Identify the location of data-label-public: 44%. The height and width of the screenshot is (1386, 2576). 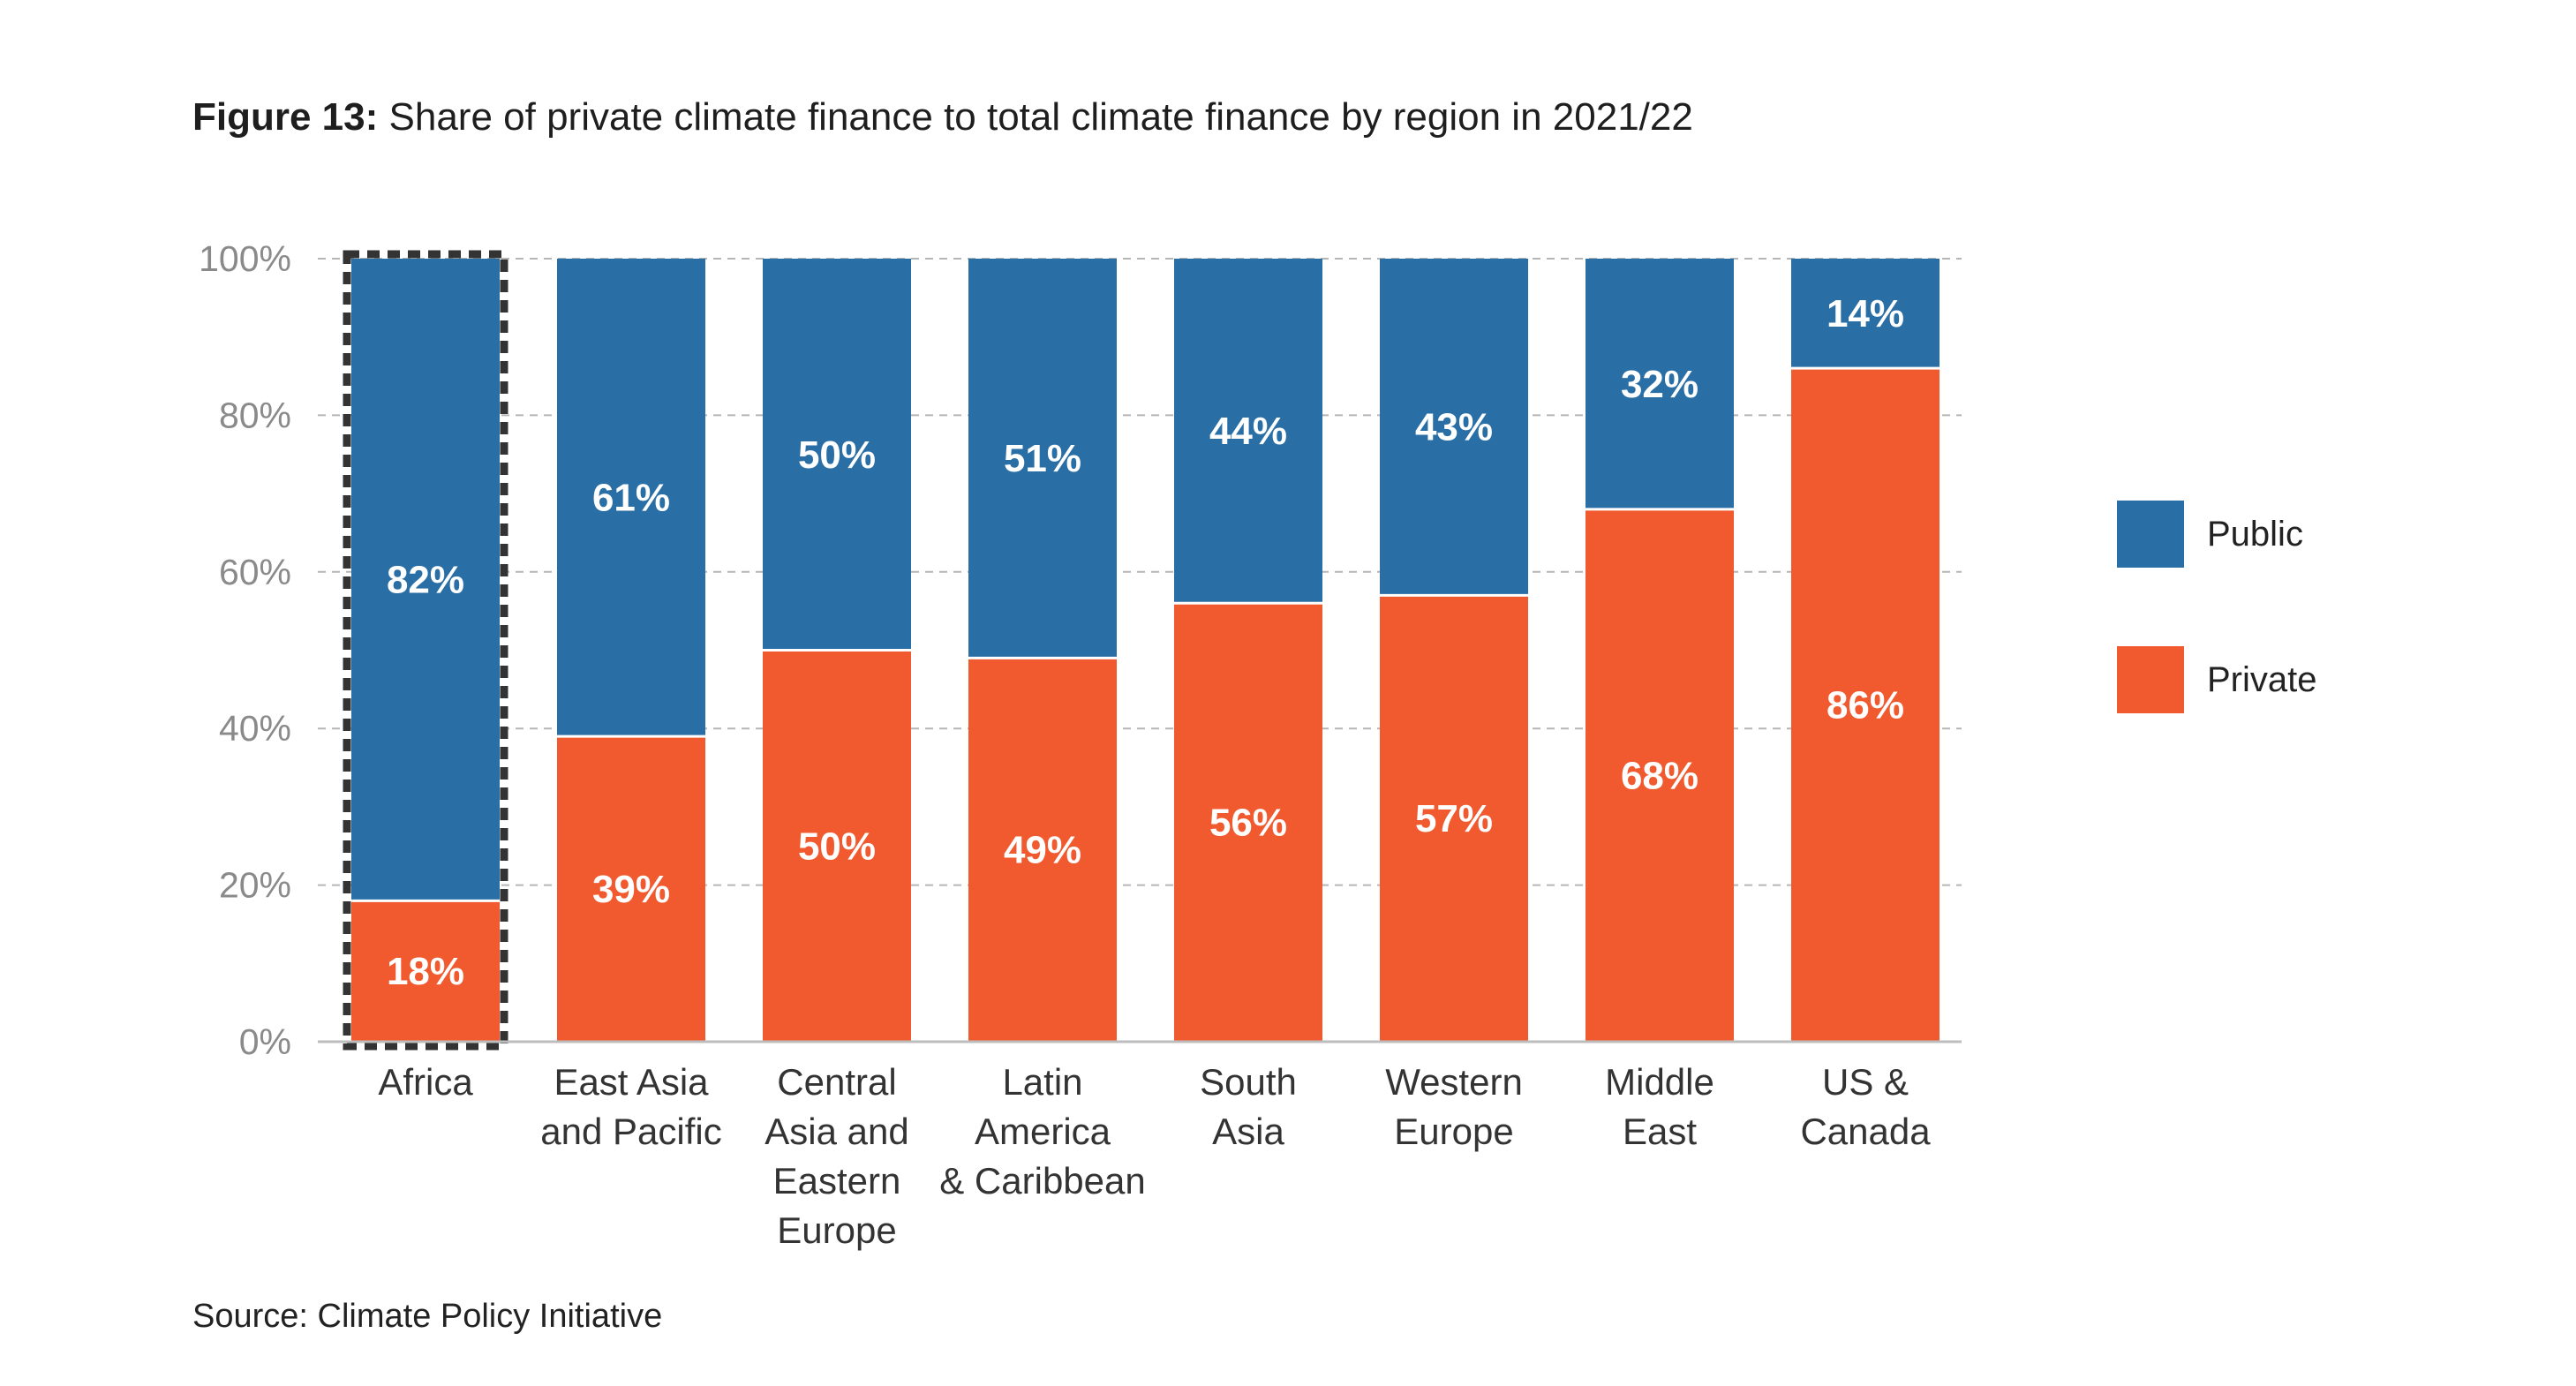
(1248, 432).